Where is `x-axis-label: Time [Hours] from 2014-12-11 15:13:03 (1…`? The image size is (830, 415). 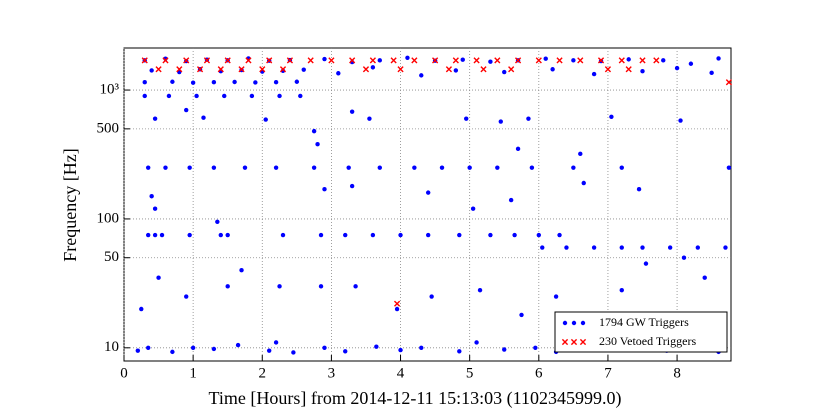
x-axis-label: Time [Hours] from 2014-12-11 15:13:03 (1… is located at coordinates (415, 398).